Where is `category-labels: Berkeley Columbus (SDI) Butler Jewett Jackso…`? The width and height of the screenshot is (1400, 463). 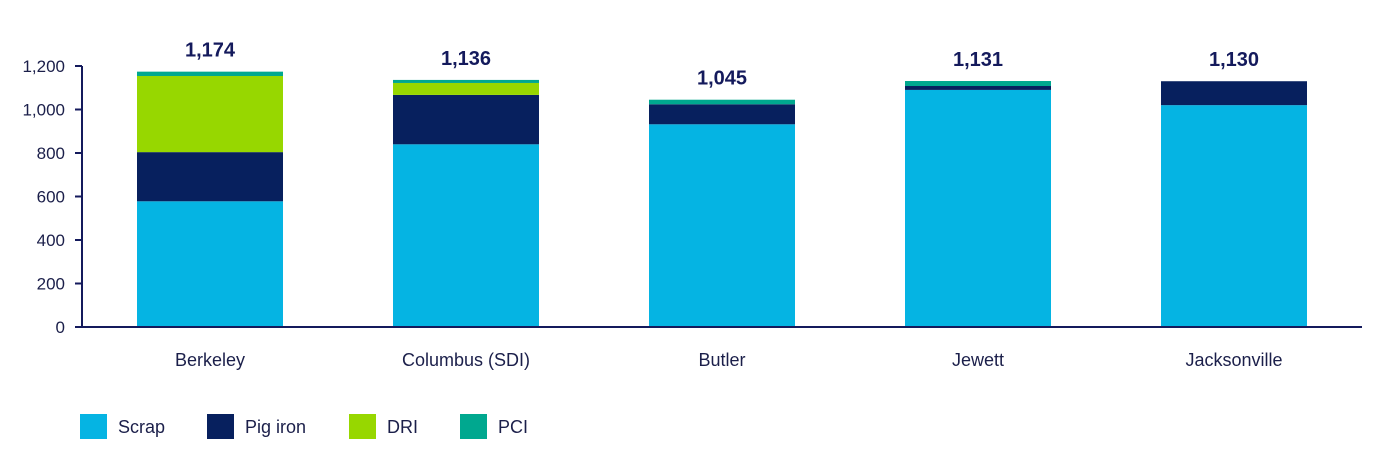 category-labels: Berkeley Columbus (SDI) Butler Jewett Jackso… is located at coordinates (729, 360).